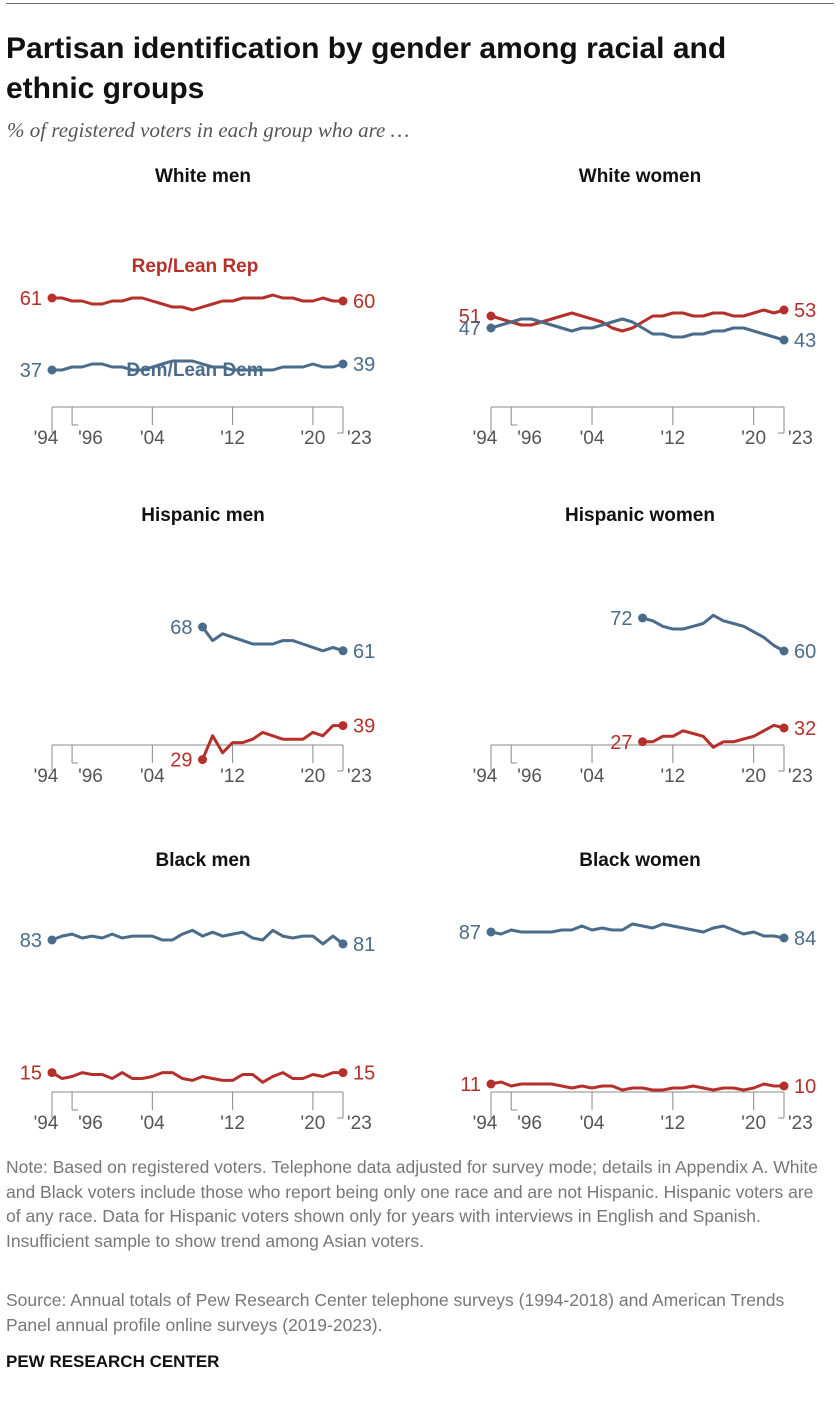 This screenshot has height=1414, width=840. I want to click on panel-hispanic-women: Hispanic women '94 '96 '04 '12 '20 '23 27 32 72 60, so click(645, 646).